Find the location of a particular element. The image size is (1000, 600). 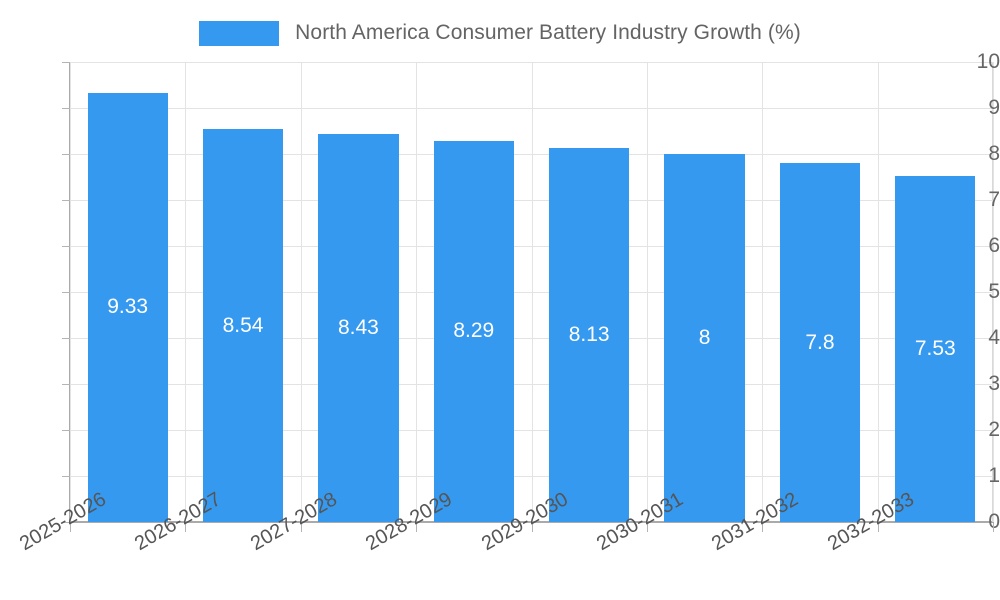

bar: 7.8 is located at coordinates (820, 342).